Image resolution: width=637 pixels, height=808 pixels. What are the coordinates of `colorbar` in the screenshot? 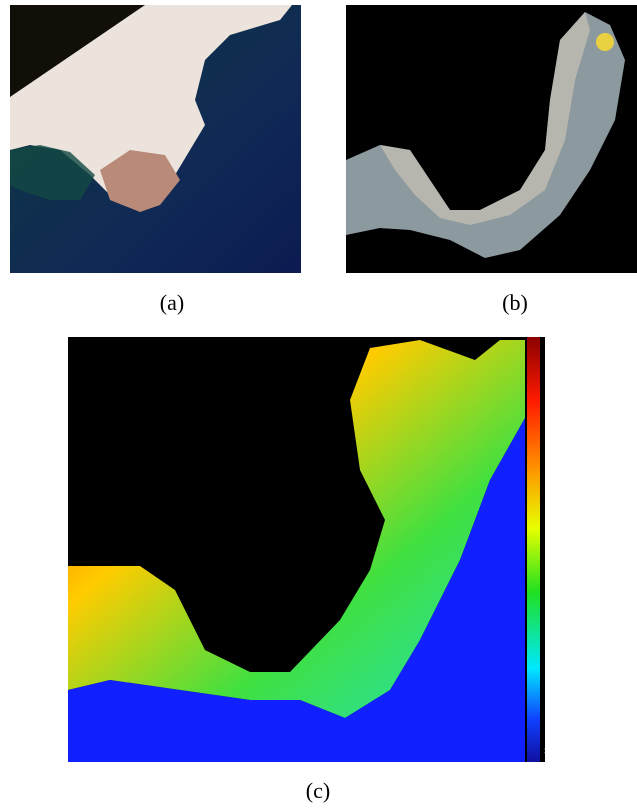 It's located at (533, 549).